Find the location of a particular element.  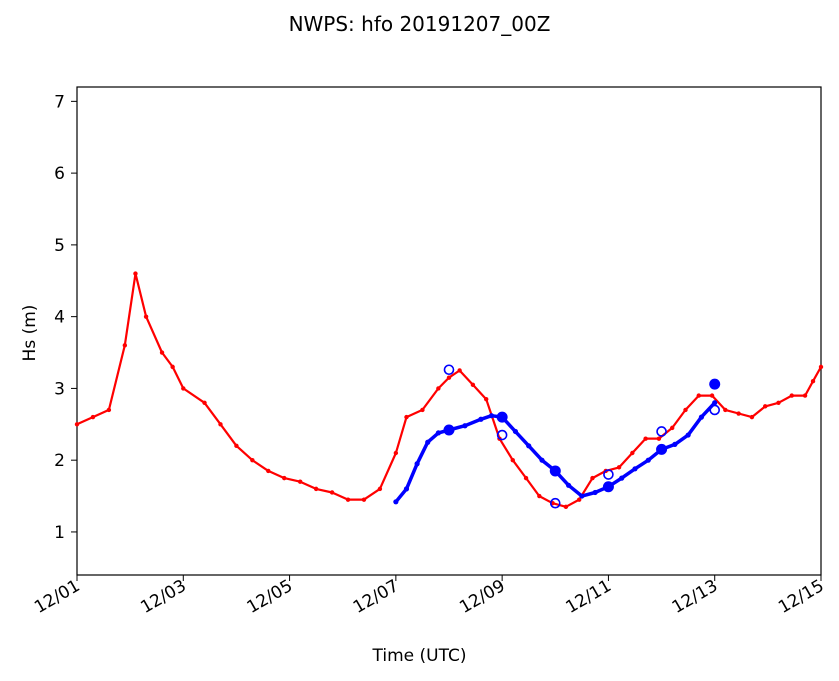

x-tick-label: 12/01 is located at coordinates (57, 597).